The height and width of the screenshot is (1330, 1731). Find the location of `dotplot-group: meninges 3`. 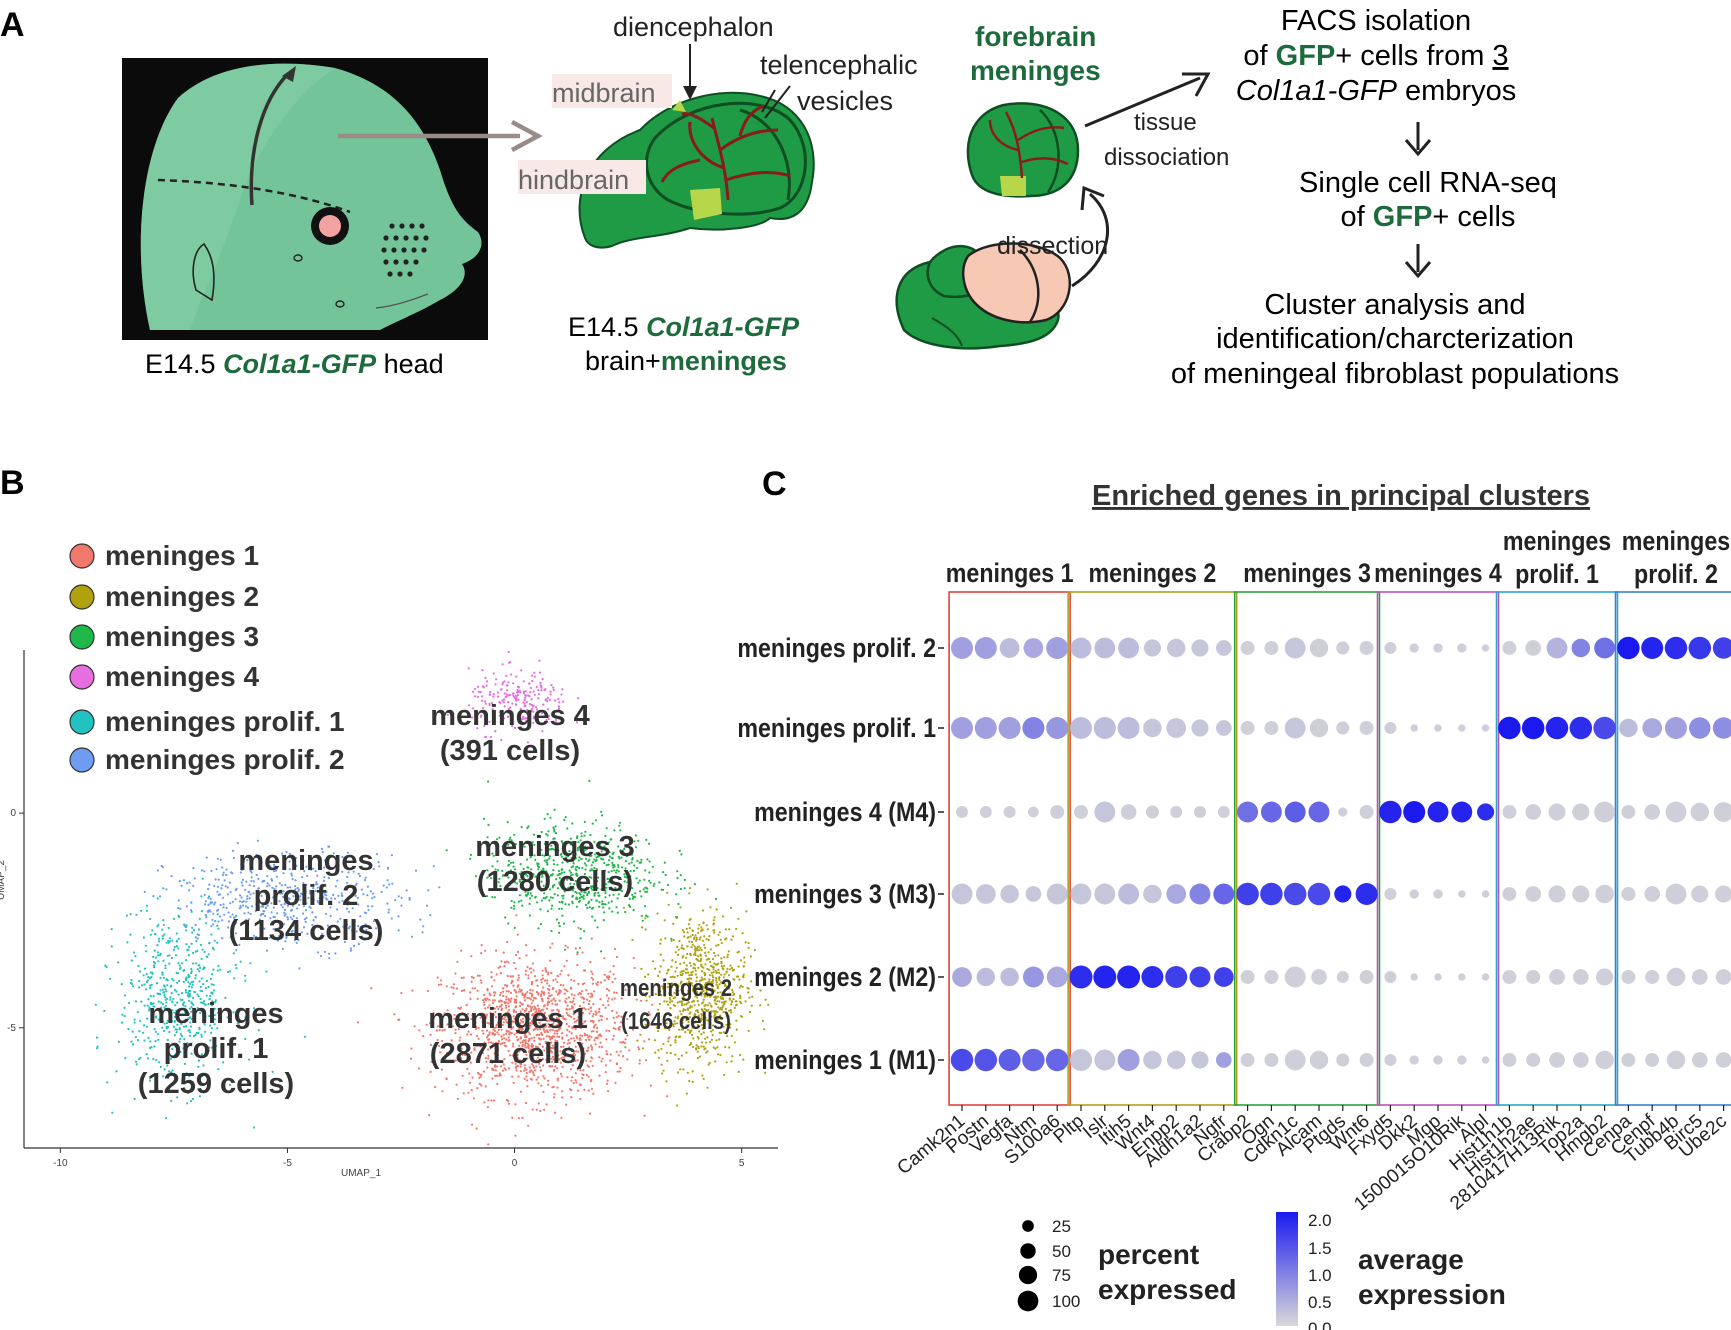

dotplot-group: meninges 3 is located at coordinates (1307, 832).